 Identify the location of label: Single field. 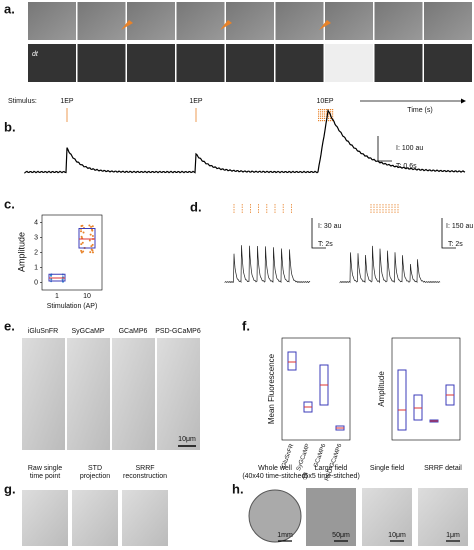
(387, 468).